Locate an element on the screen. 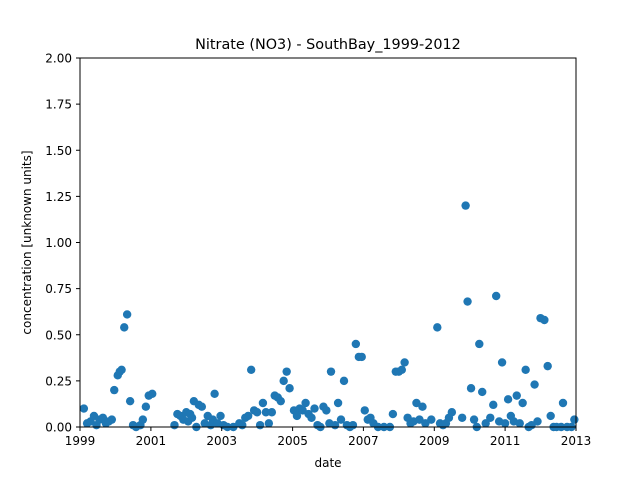 This screenshot has width=640, height=484. y-tick-label: 0.25 is located at coordinates (58, 381).